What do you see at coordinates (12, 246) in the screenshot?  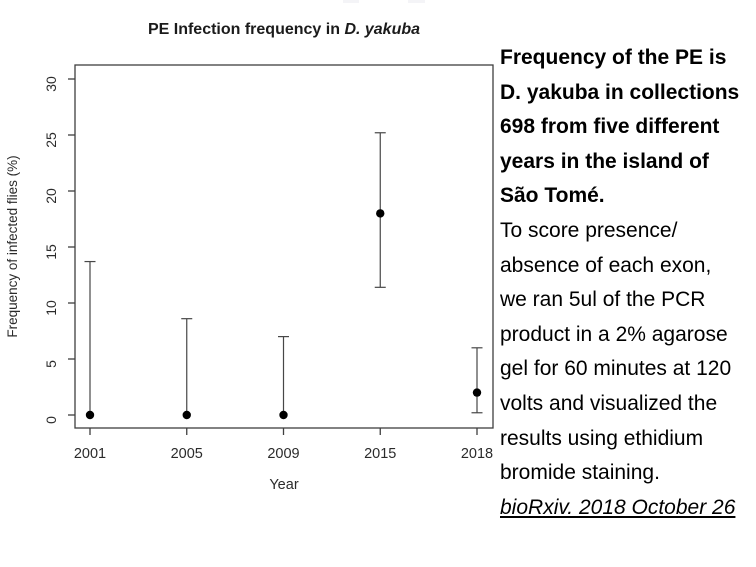 I see `y-axis-label: Frequency of infected flies (%)` at bounding box center [12, 246].